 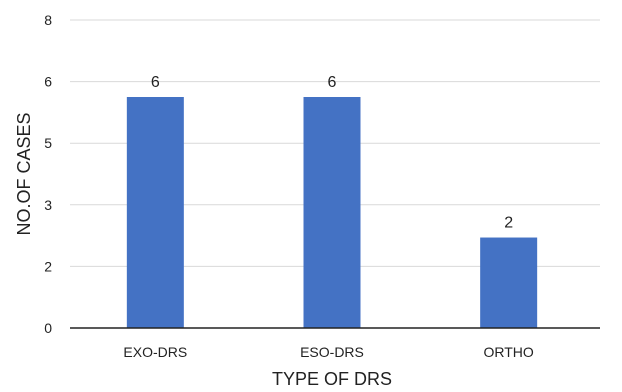 I want to click on y-tick-label: 2, so click(x=48, y=266).